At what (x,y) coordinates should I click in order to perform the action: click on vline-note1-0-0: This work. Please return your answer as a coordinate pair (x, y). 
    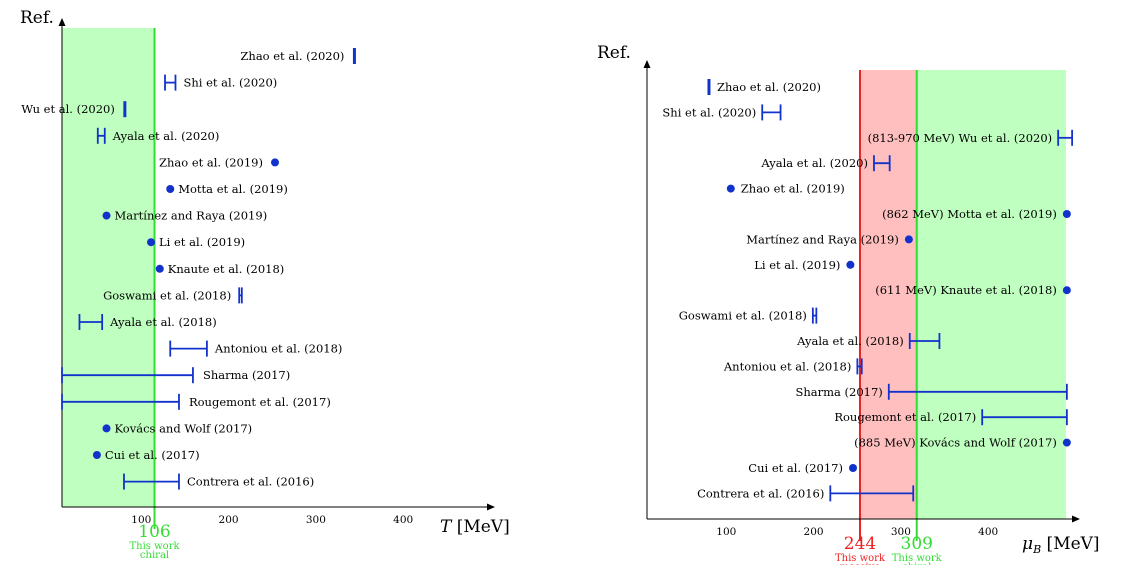
    Looking at the image, I should click on (155, 546).